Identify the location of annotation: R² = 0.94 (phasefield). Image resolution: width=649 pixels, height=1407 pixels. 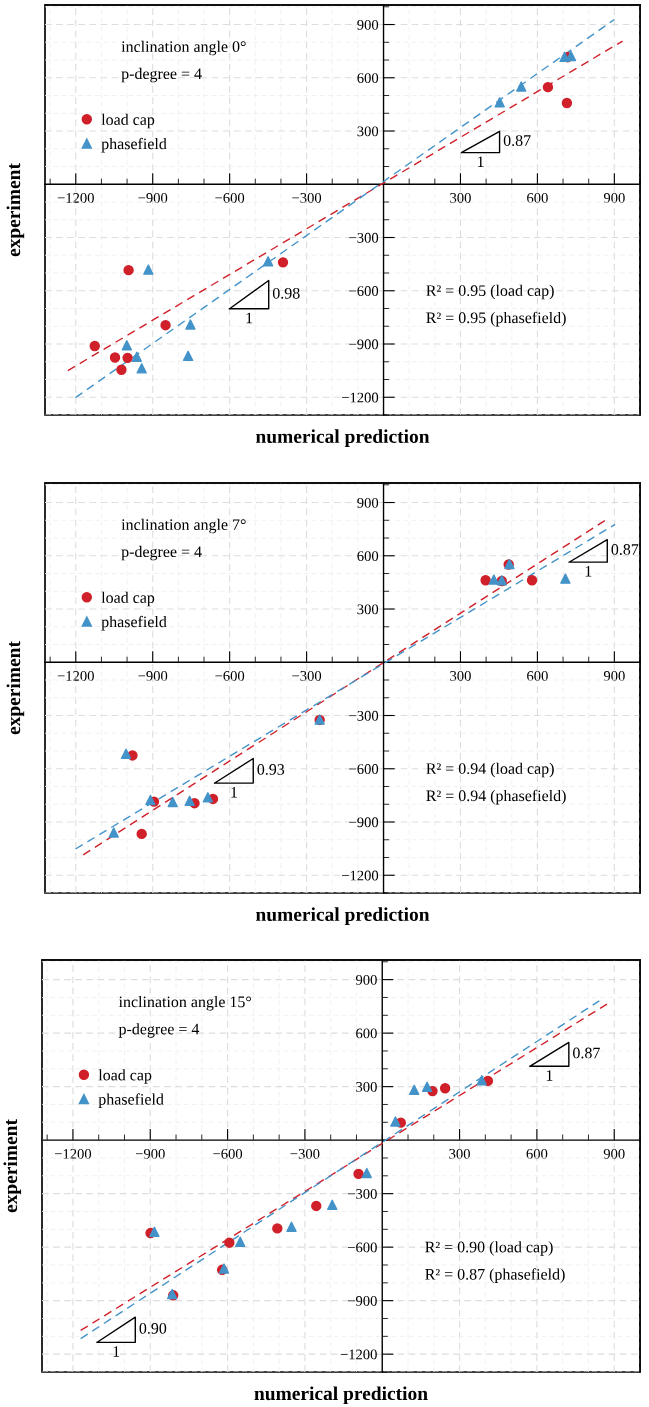
(496, 797).